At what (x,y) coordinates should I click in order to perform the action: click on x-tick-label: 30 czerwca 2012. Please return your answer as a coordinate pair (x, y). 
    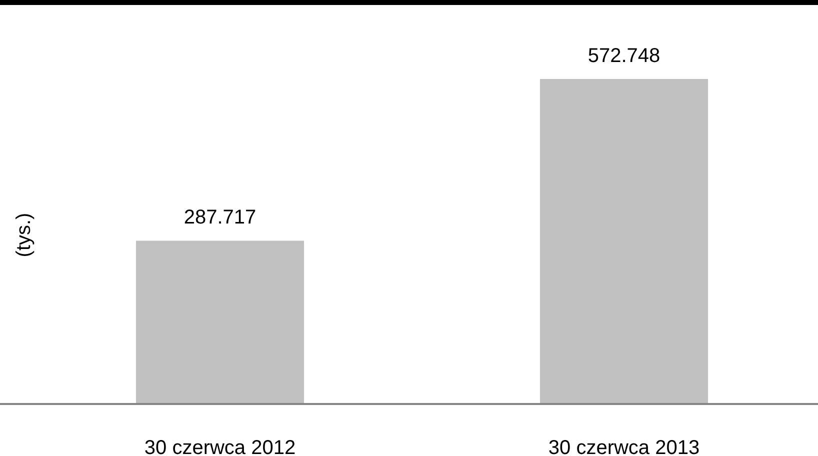
    Looking at the image, I should click on (220, 446).